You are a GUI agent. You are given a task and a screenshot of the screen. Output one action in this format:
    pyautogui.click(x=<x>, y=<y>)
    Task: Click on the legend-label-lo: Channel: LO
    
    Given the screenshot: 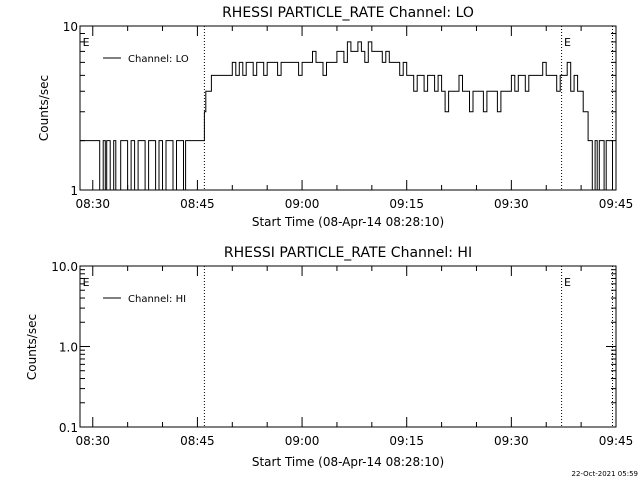 What is the action you would take?
    pyautogui.click(x=158, y=59)
    